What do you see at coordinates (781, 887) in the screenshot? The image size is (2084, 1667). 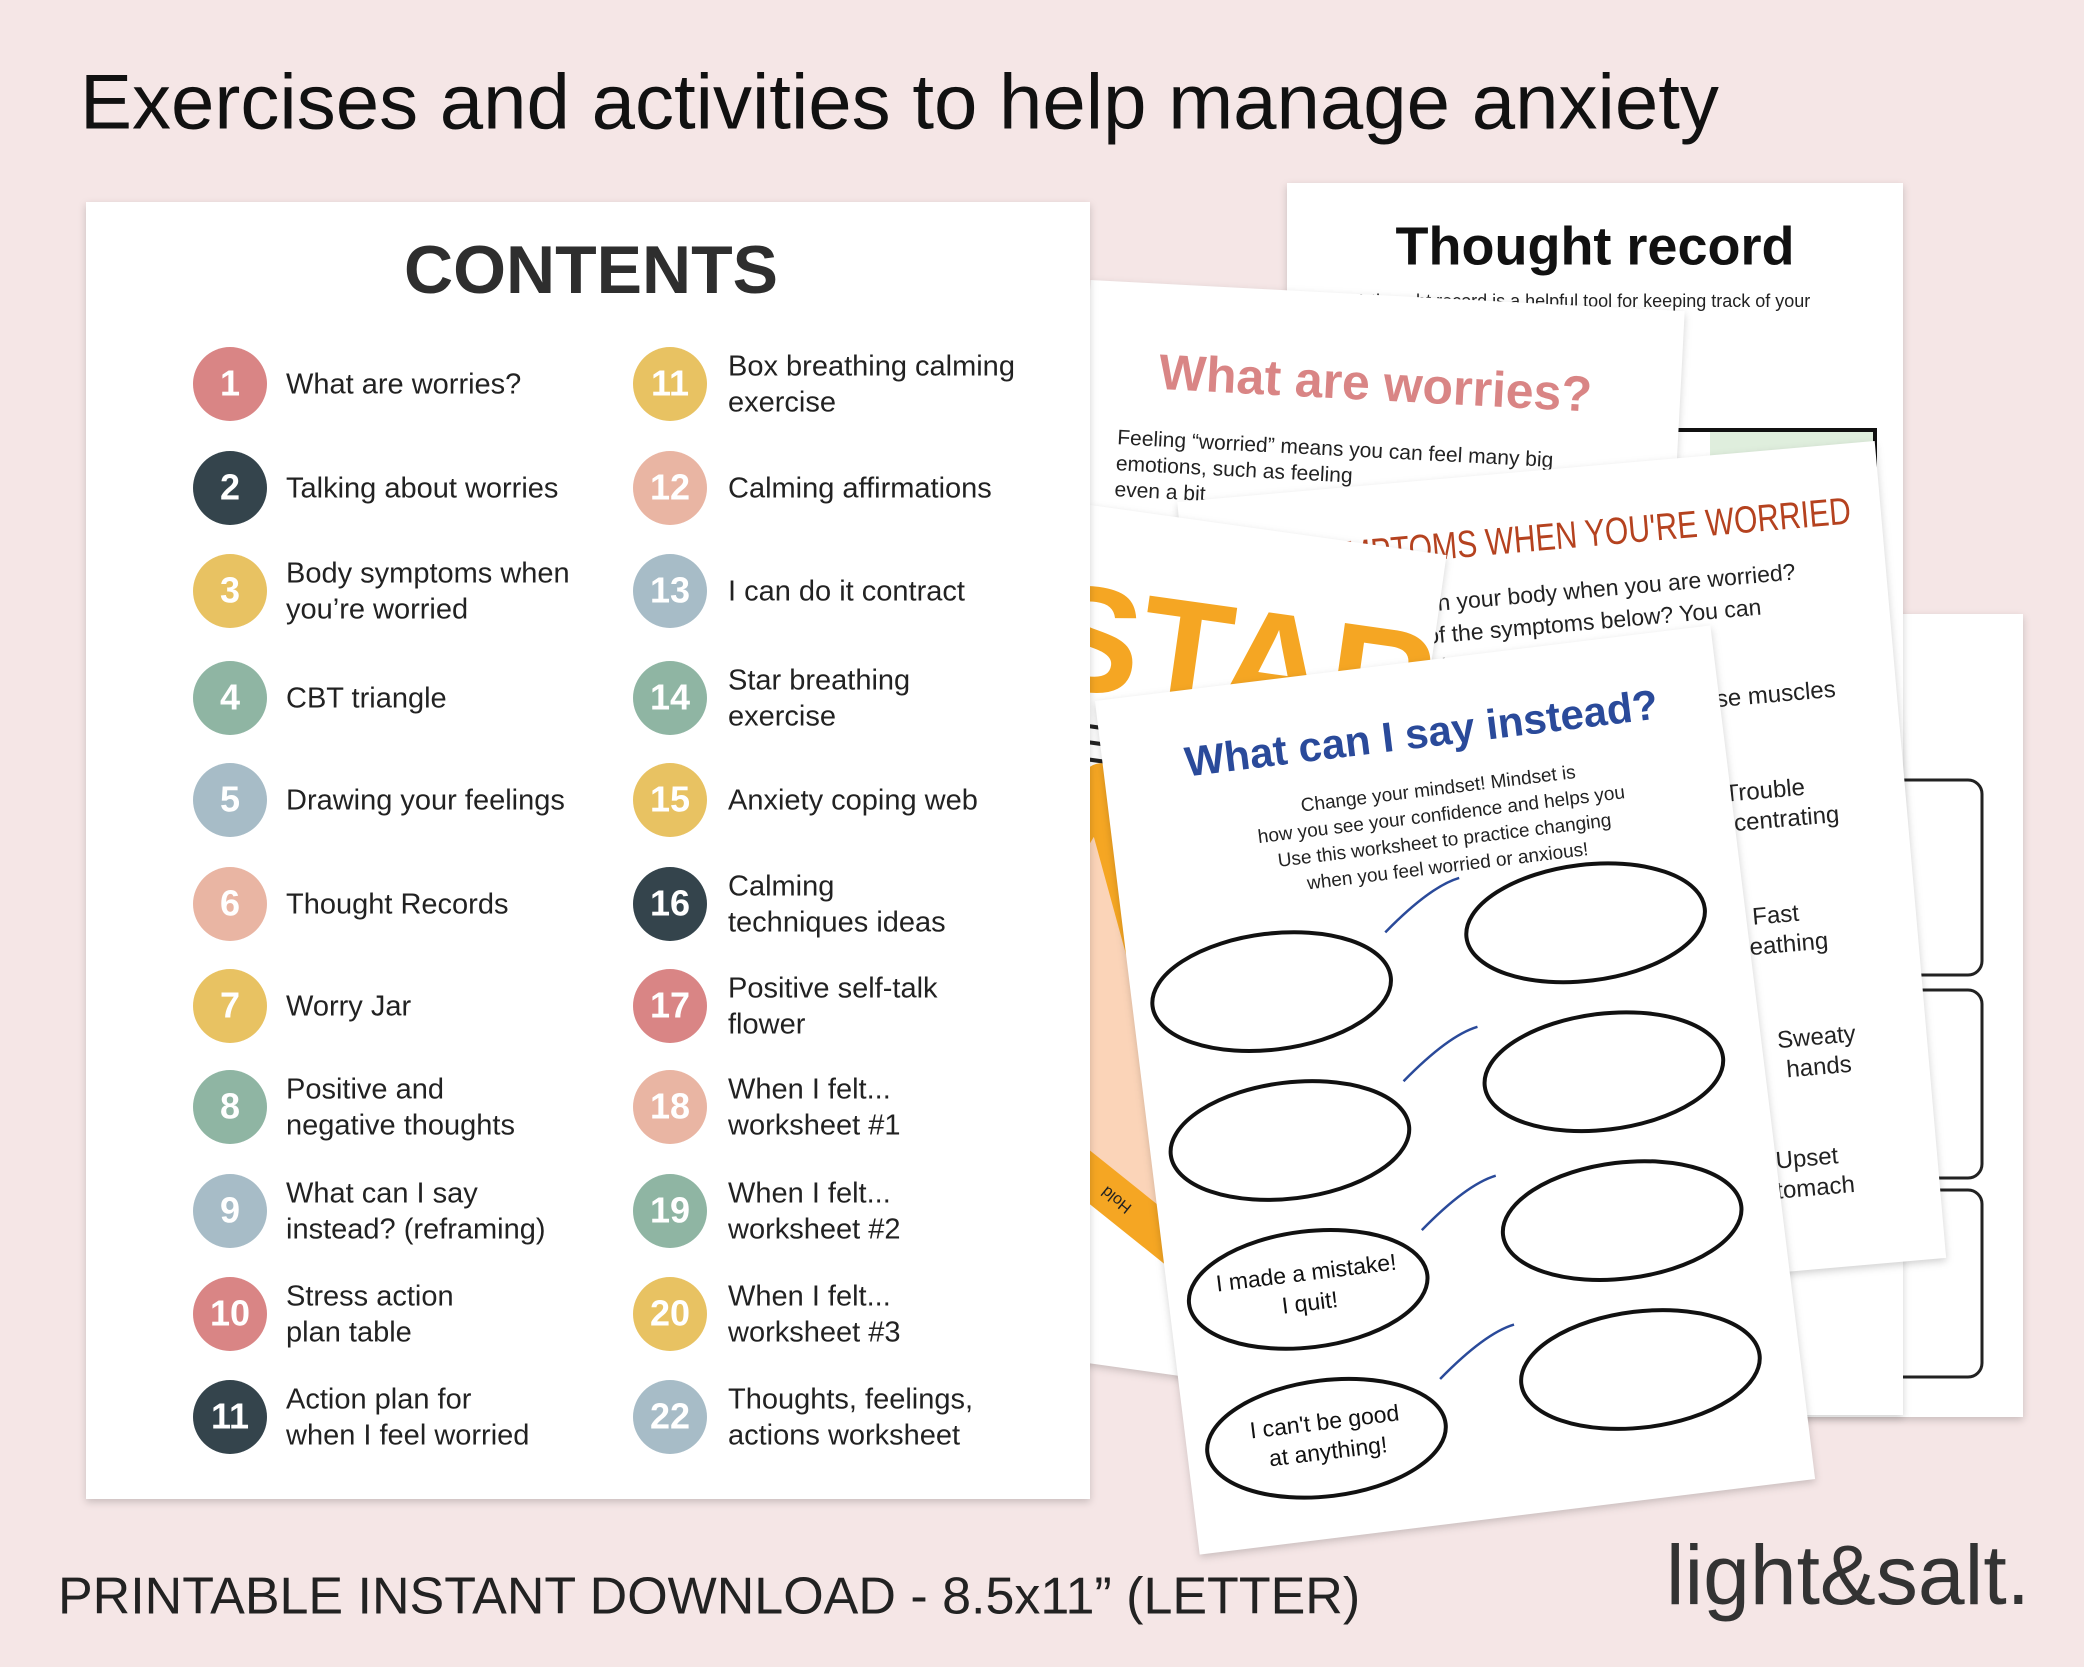 I see `item-label: Calming` at bounding box center [781, 887].